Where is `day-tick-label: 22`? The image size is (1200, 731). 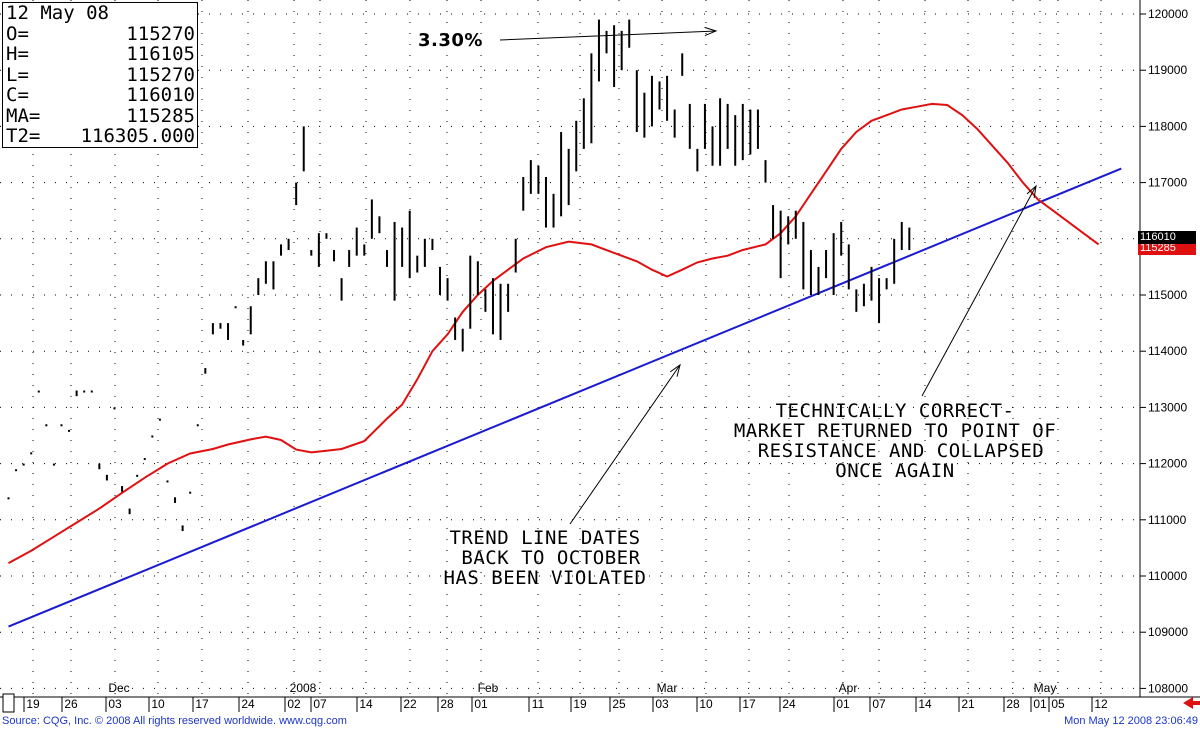 day-tick-label: 22 is located at coordinates (410, 704).